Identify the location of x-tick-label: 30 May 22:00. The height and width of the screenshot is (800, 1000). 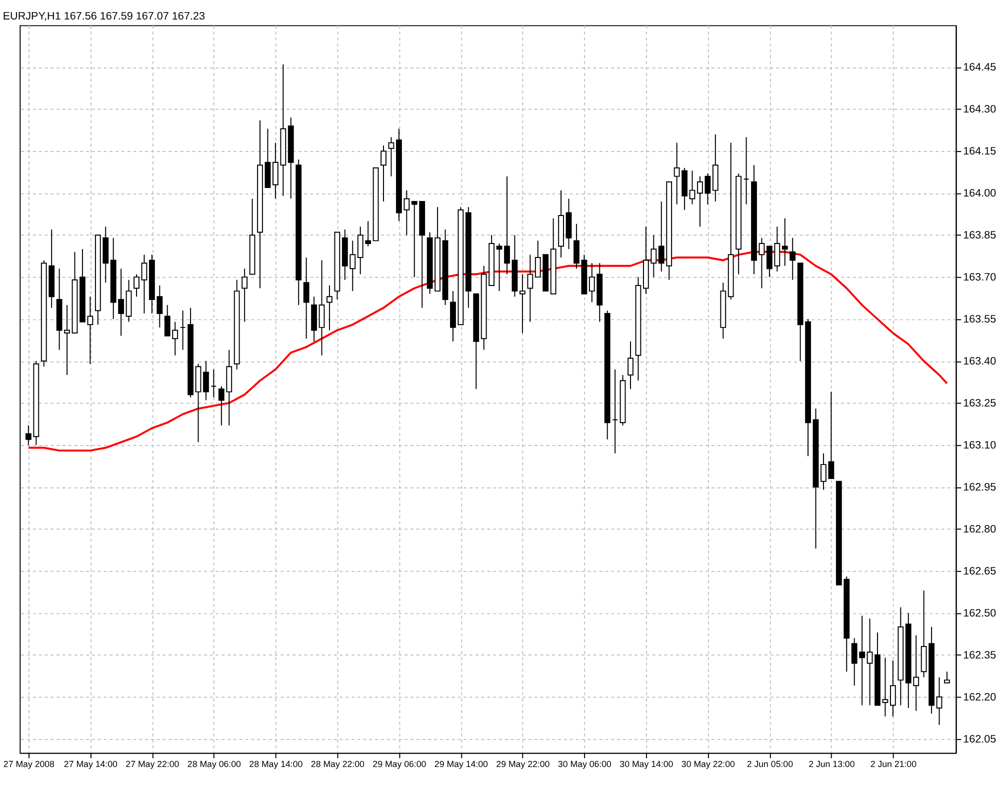
(708, 764).